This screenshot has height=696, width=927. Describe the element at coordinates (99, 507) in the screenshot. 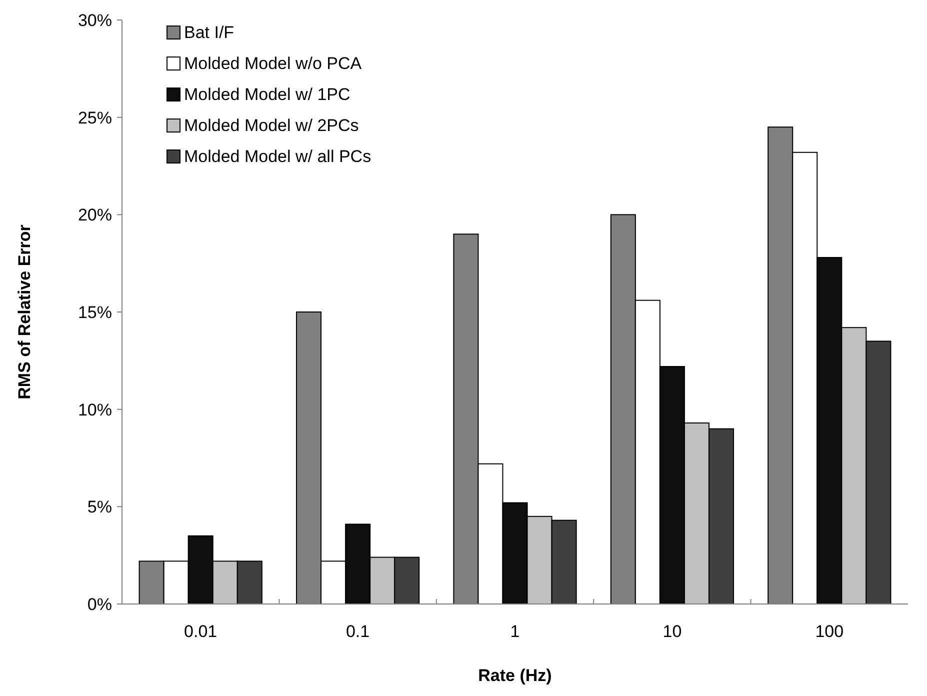

I see `y-tick-label: 5%` at that location.